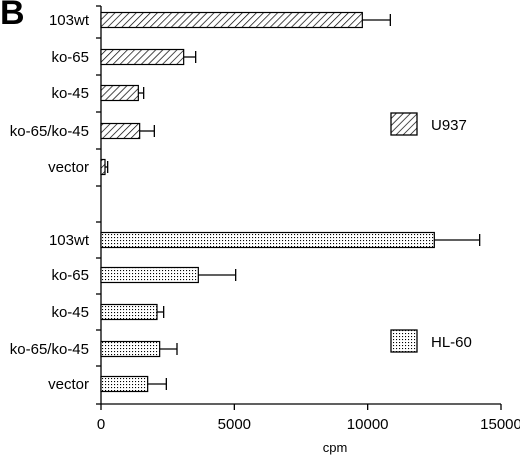 This screenshot has height=466, width=520. What do you see at coordinates (101, 424) in the screenshot?
I see `x-tick-label: 0` at bounding box center [101, 424].